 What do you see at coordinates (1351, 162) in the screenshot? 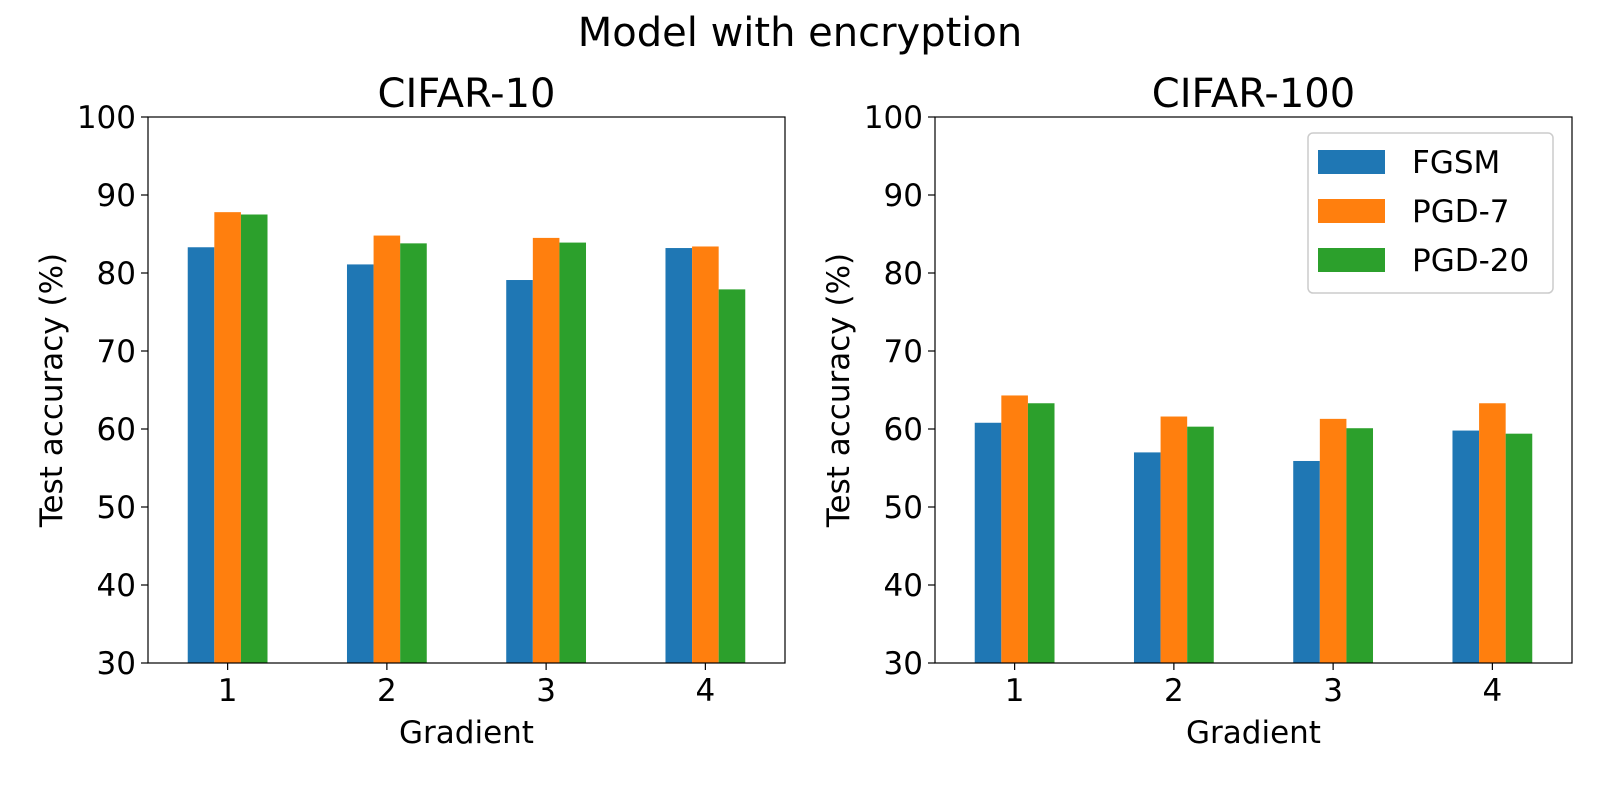
I see `legend-swatch-fgsm` at bounding box center [1351, 162].